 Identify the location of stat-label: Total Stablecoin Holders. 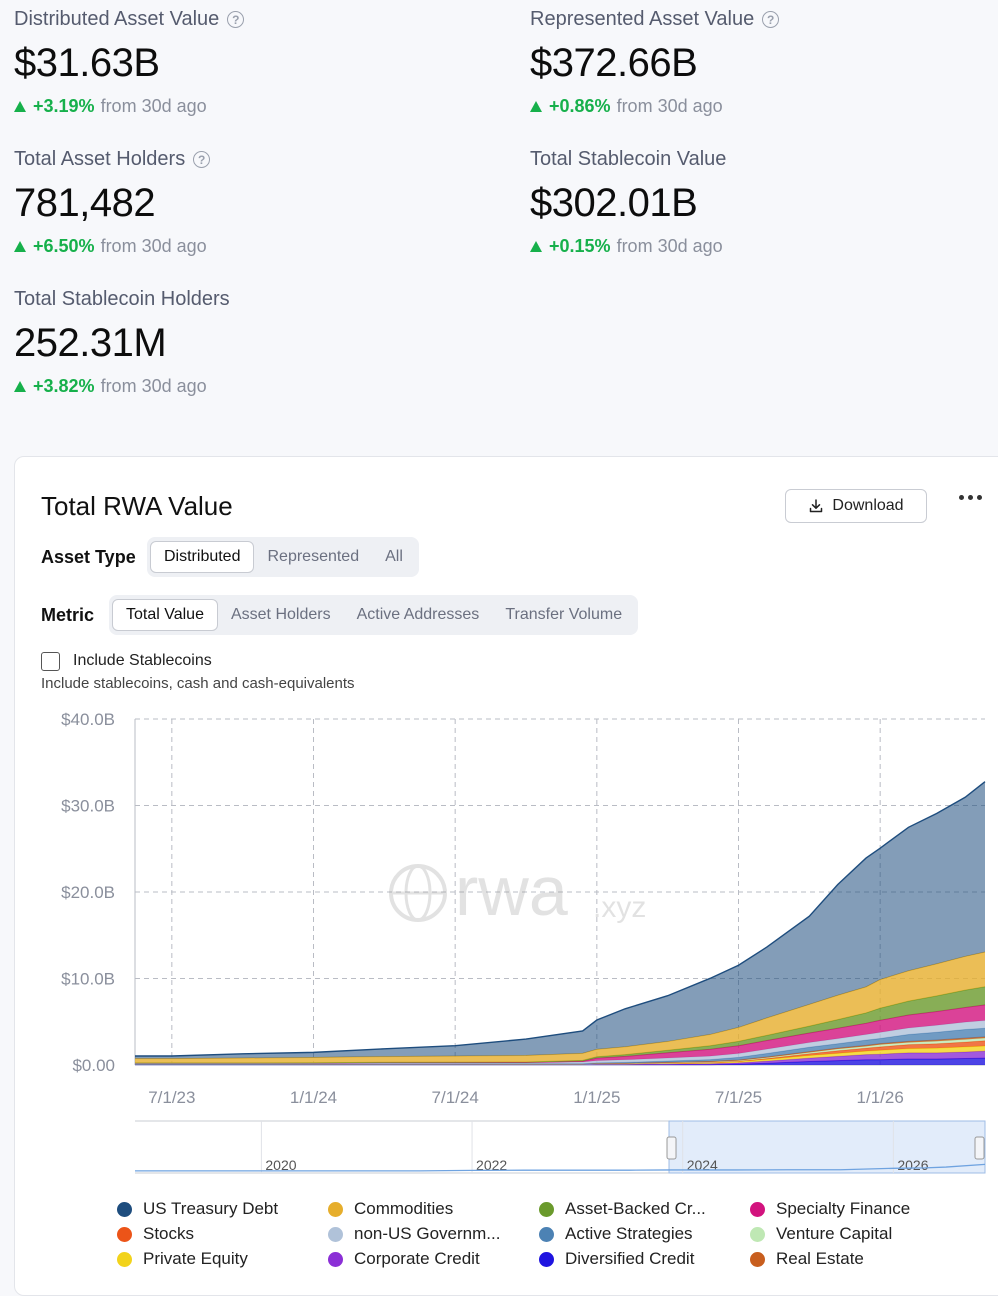
(122, 299).